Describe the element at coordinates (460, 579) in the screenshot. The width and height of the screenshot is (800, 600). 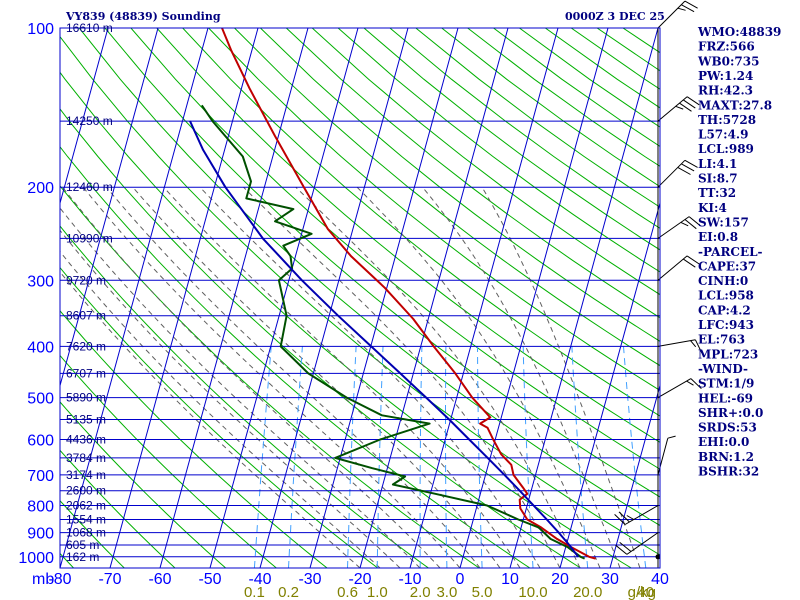
I see `temperature-tick-label: 0` at that location.